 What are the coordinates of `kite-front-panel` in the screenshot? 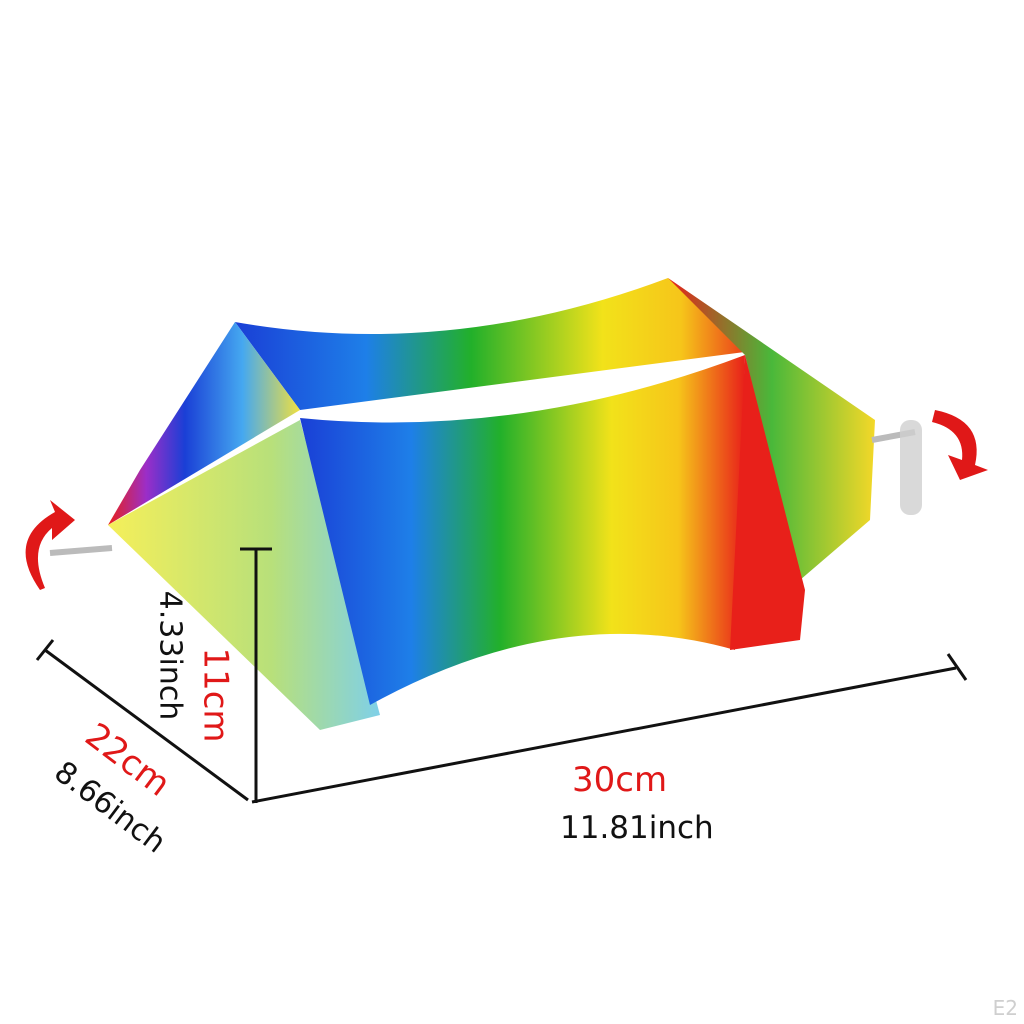 It's located at (522, 530).